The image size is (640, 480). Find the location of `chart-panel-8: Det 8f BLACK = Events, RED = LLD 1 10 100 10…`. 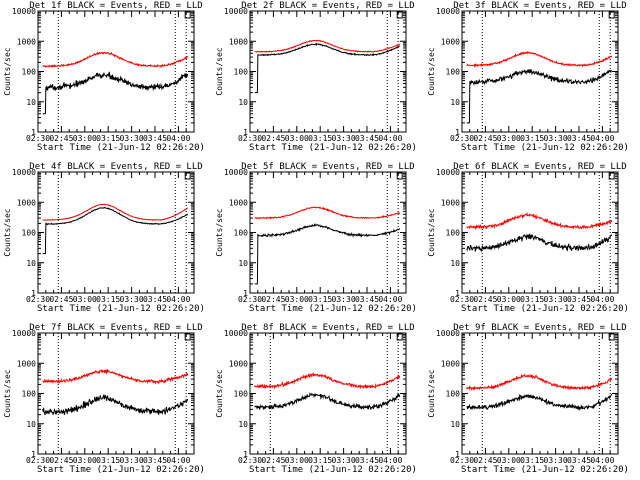

chart-panel-8: Det 8f BLACK = Events, RED = LLD 1 10 100 10… is located at coordinates (316, 399).